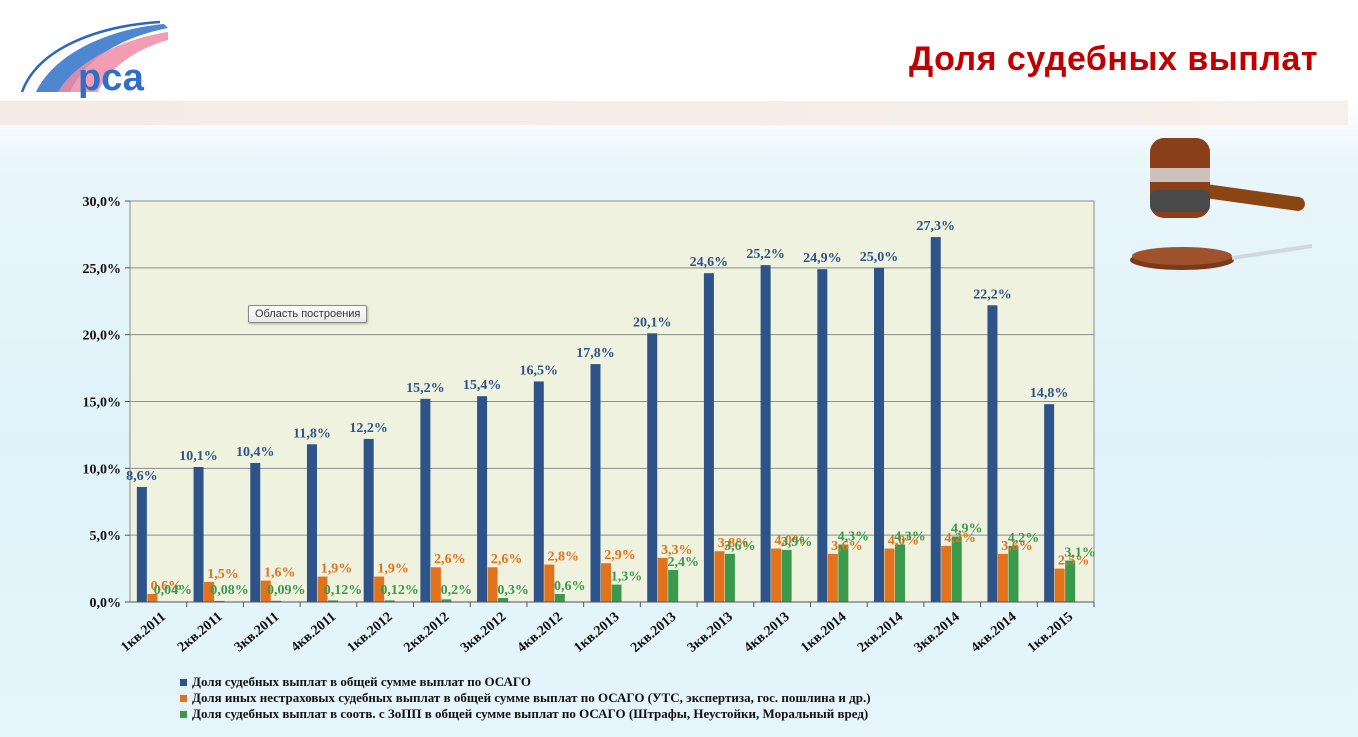 Image resolution: width=1358 pixels, height=737 pixels. What do you see at coordinates (734, 543) in the screenshot?
I see `data-label-series2: 3,8%` at bounding box center [734, 543].